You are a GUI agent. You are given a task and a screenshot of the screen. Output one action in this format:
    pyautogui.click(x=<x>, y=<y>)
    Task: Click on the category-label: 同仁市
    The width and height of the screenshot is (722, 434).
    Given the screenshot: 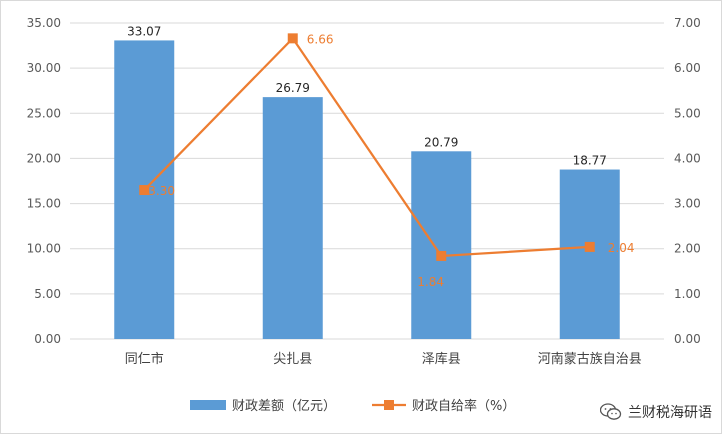 What is the action you would take?
    pyautogui.click(x=144, y=359)
    